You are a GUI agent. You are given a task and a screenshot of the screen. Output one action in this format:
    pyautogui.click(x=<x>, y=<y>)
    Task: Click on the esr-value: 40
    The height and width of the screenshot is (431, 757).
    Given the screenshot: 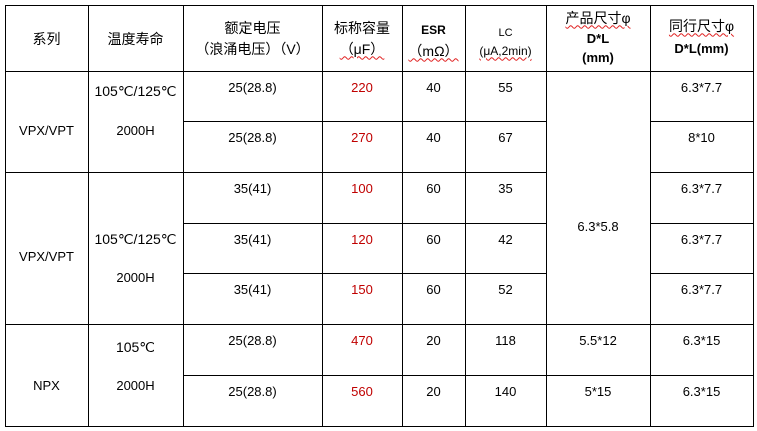 What is the action you would take?
    pyautogui.click(x=433, y=87)
    